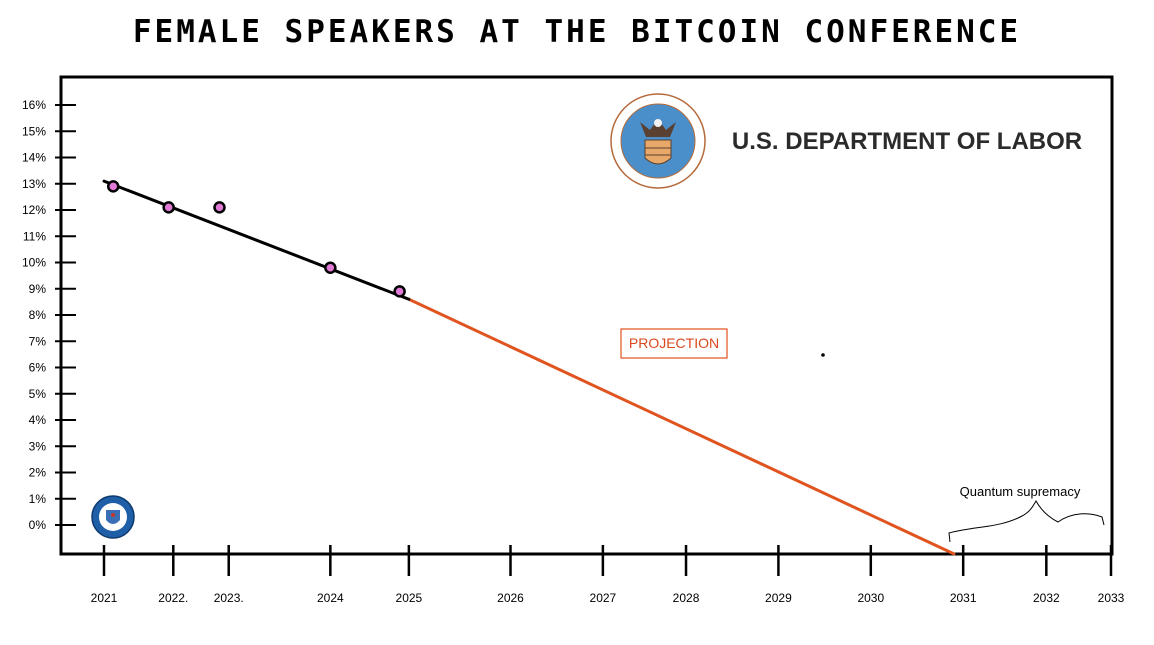 The image size is (1154, 645). What do you see at coordinates (963, 598) in the screenshot?
I see `x-tick-label: 2031` at bounding box center [963, 598].